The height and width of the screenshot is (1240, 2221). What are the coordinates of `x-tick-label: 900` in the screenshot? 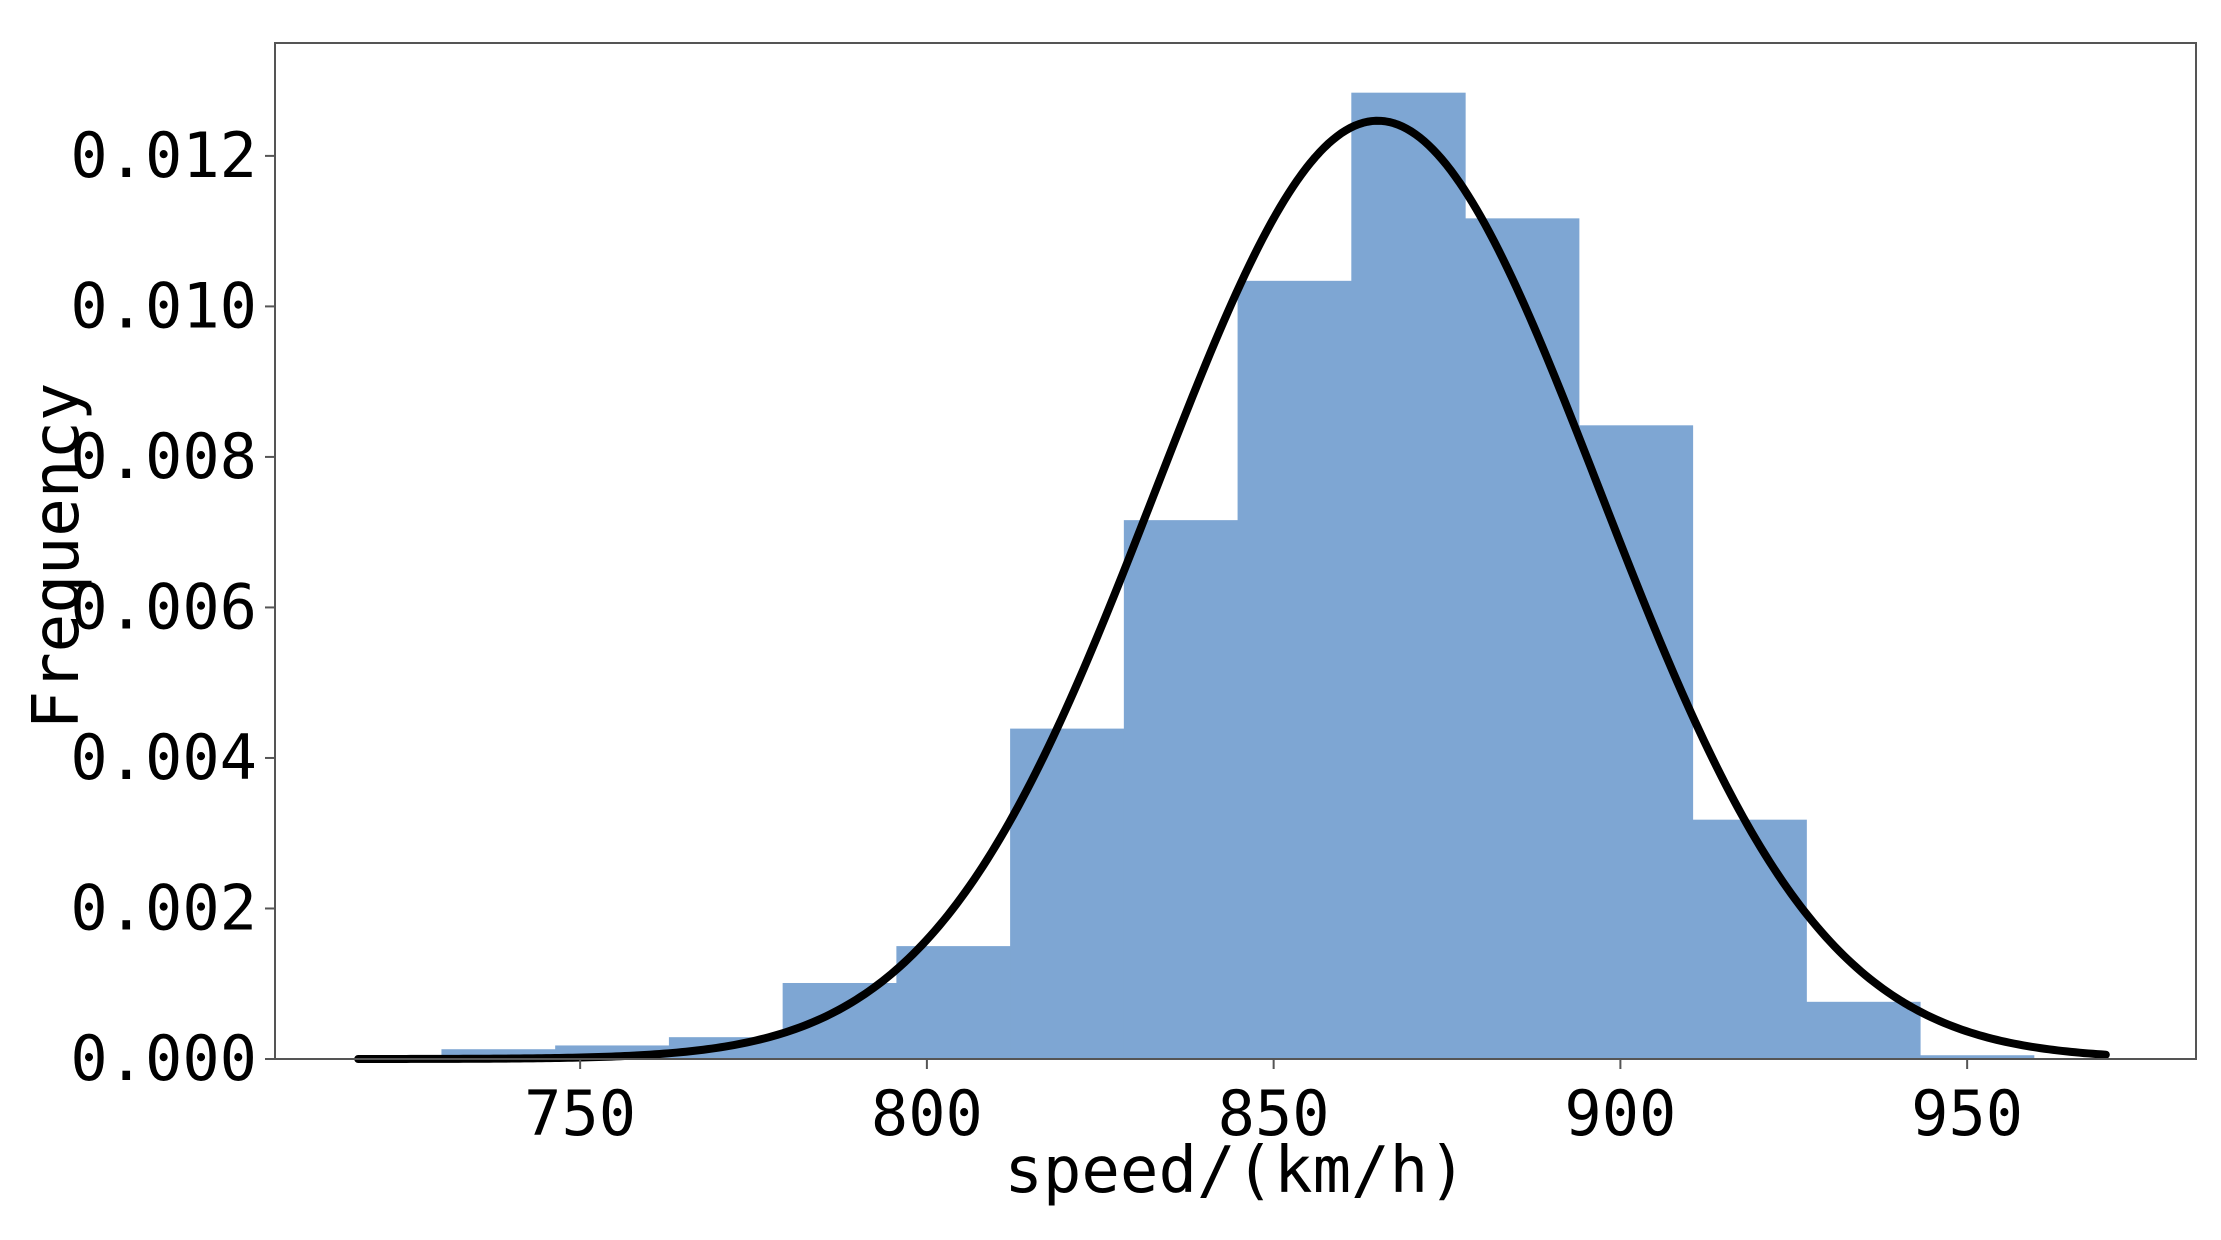 It's located at (1620, 1113).